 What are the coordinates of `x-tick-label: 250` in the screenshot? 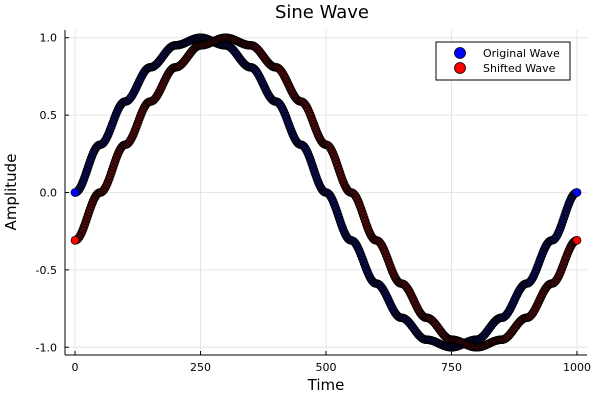 It's located at (200, 367).